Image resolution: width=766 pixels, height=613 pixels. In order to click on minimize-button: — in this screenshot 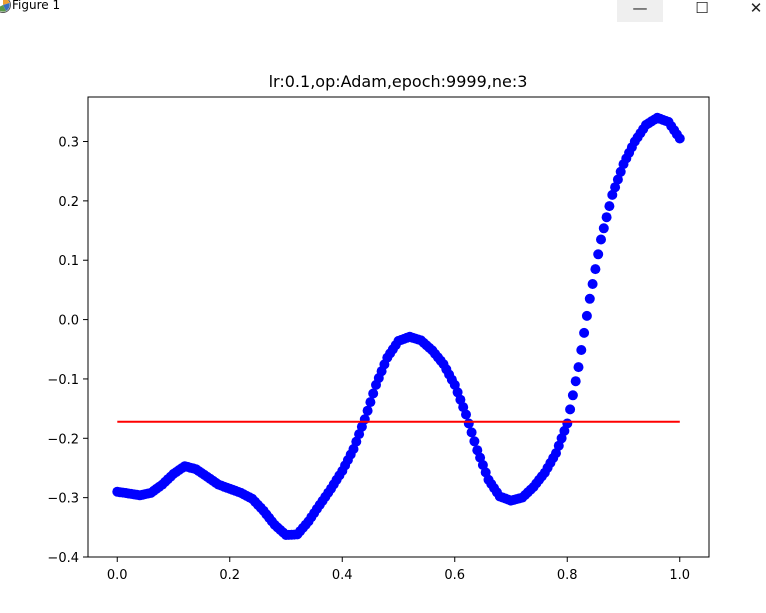, I will do `click(640, 11)`.